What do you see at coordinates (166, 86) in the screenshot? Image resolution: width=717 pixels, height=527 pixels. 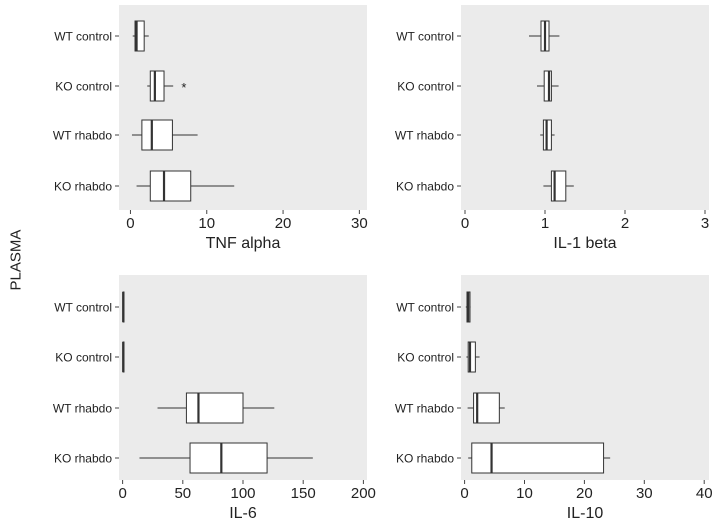 I see `box-ko-control: *` at bounding box center [166, 86].